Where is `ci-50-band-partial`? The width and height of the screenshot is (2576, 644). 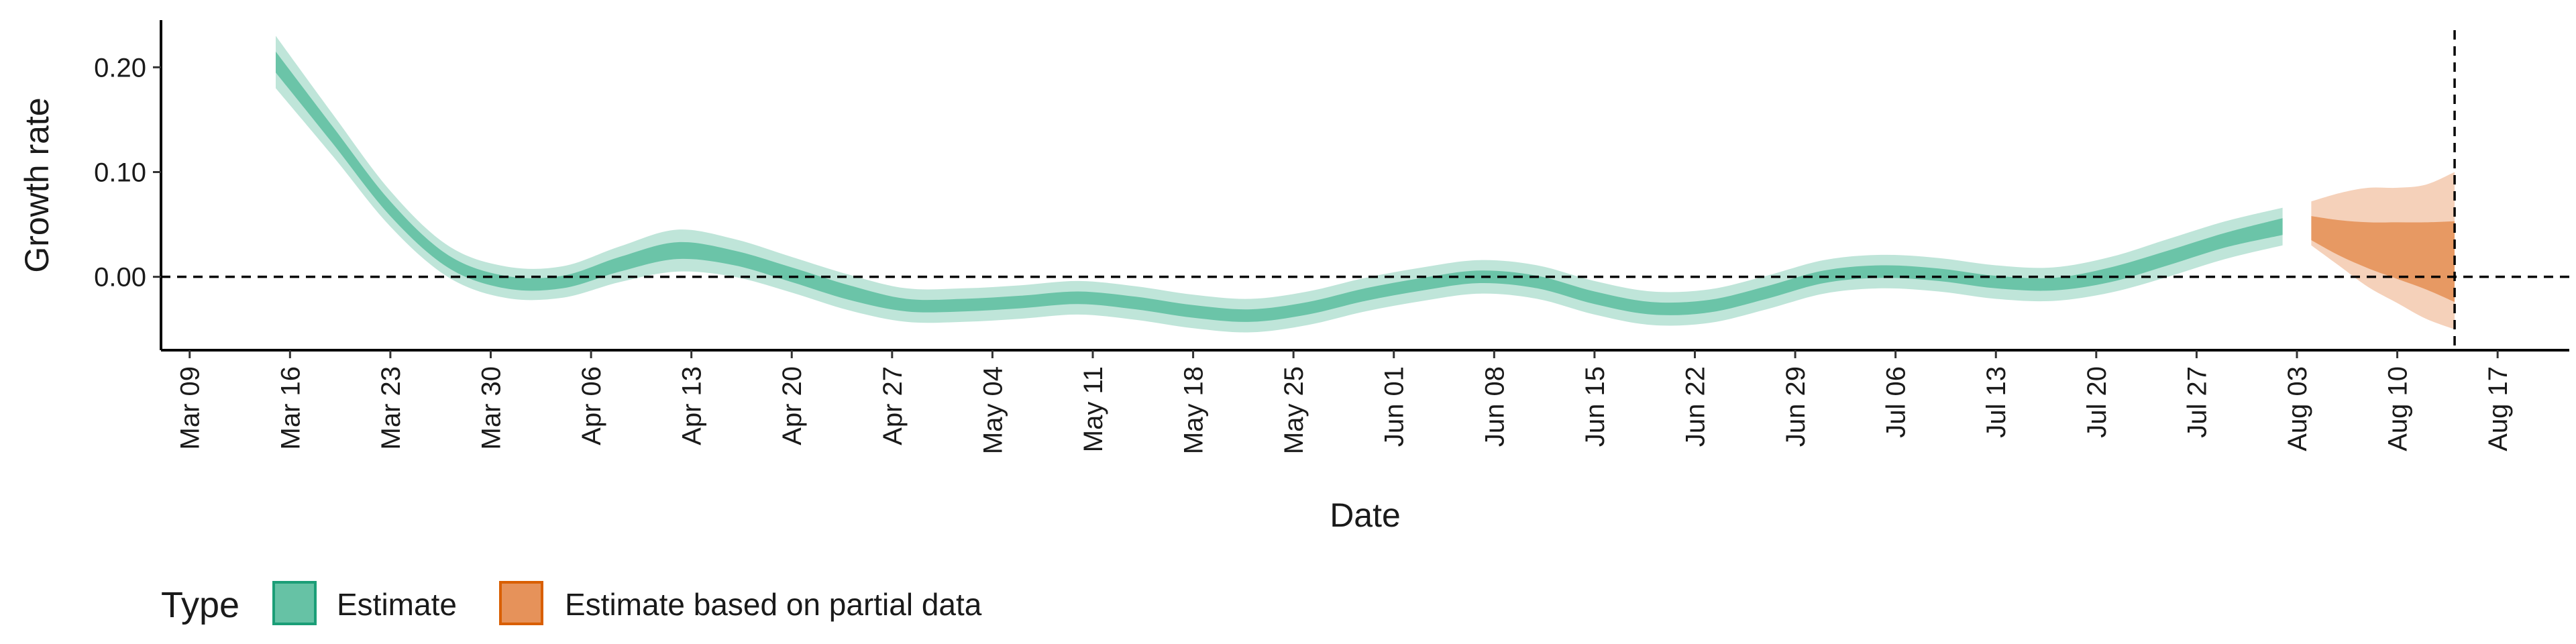
ci-50-band-partial is located at coordinates (2383, 259).